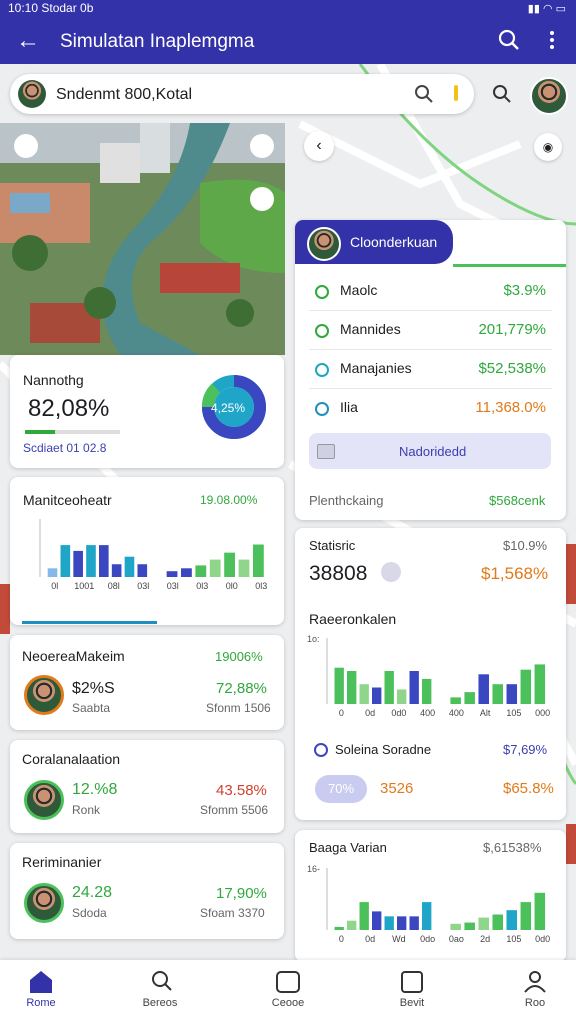 Image resolution: width=576 pixels, height=1024 pixels. What do you see at coordinates (515, 573) in the screenshot?
I see `big-value-2: $1,568%` at bounding box center [515, 573].